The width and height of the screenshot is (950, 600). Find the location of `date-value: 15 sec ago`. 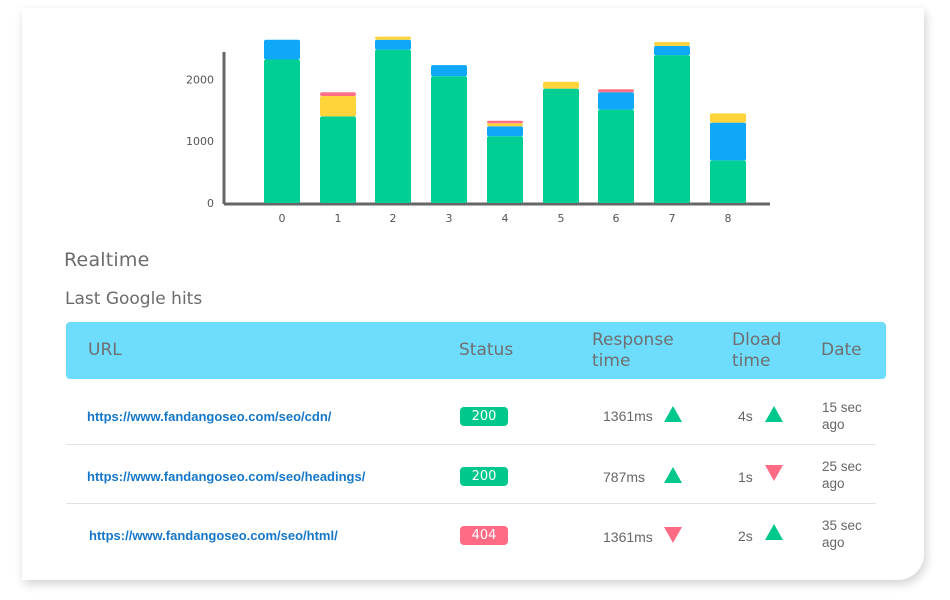

date-value: 15 sec ago is located at coordinates (852, 416).